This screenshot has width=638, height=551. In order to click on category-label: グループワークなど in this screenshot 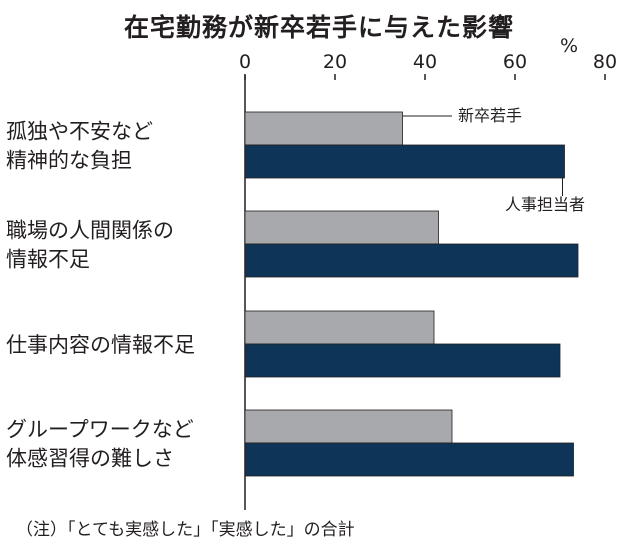, I will do `click(100, 430)`.